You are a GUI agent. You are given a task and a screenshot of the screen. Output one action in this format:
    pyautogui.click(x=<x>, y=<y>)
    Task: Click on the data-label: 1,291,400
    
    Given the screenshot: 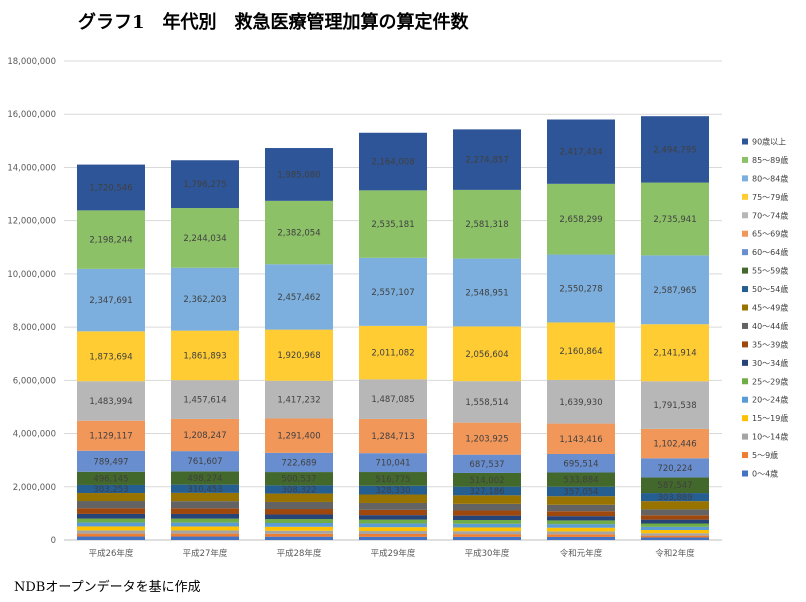 What is the action you would take?
    pyautogui.click(x=298, y=437)
    